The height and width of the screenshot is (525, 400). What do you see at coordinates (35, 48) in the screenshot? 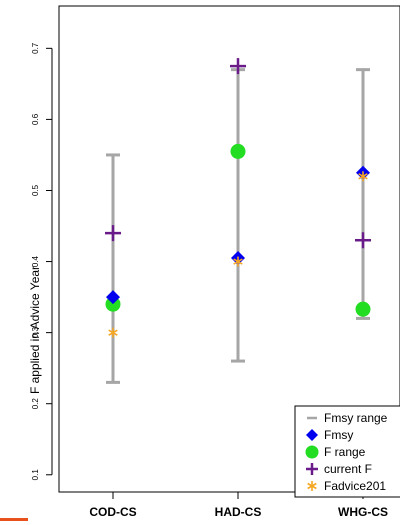
I see `y-tick-label: 0.7` at bounding box center [35, 48].